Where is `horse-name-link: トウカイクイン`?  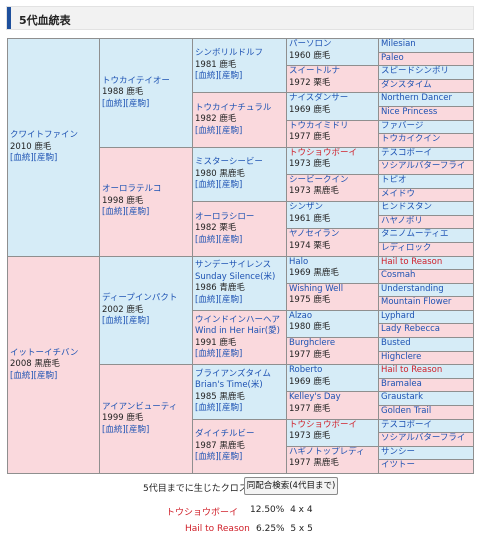
horse-name-link: トウカイクイン is located at coordinates (411, 139).